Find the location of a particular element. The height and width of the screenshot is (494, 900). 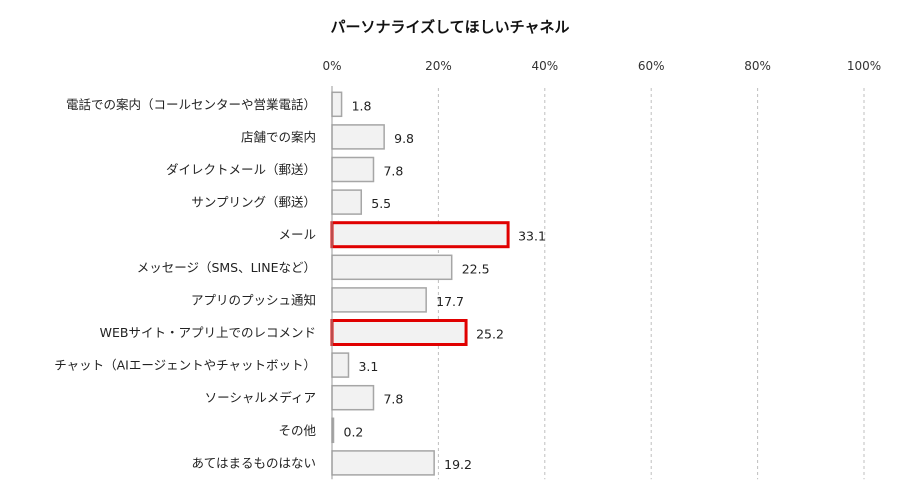

x-tick-label: 20% is located at coordinates (438, 66).